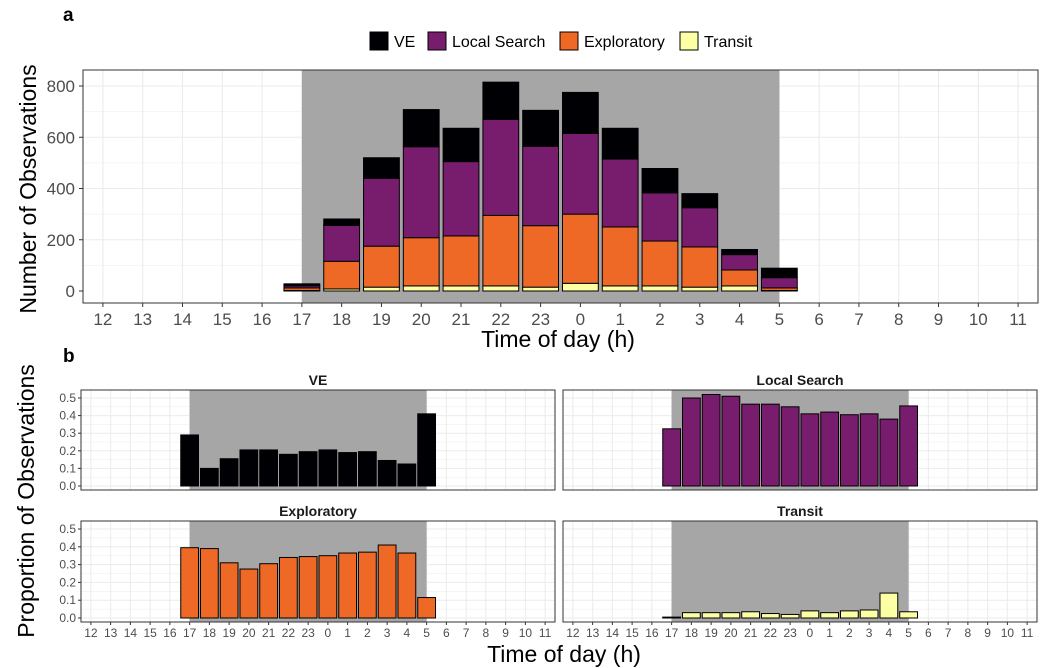 The height and width of the screenshot is (668, 1045). I want to click on panel-a-x-tick-label: 22, so click(500, 319).